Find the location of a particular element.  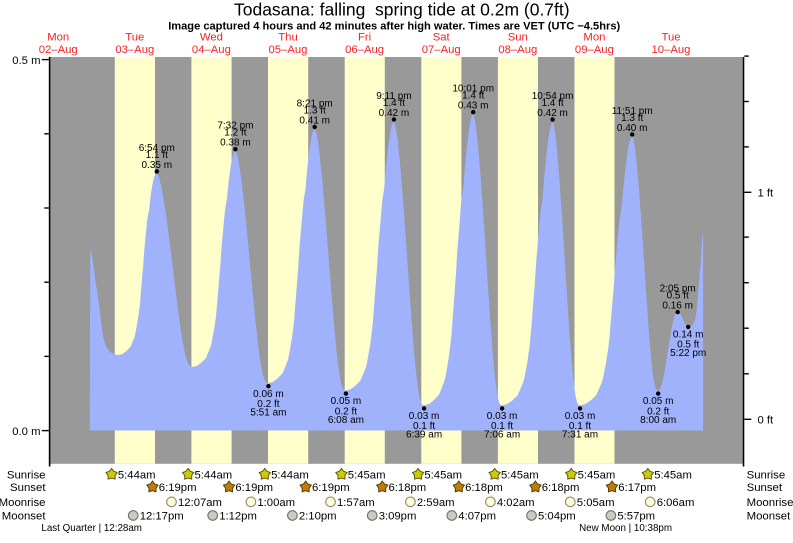

svg-text: 1:12pm is located at coordinates (238, 517).